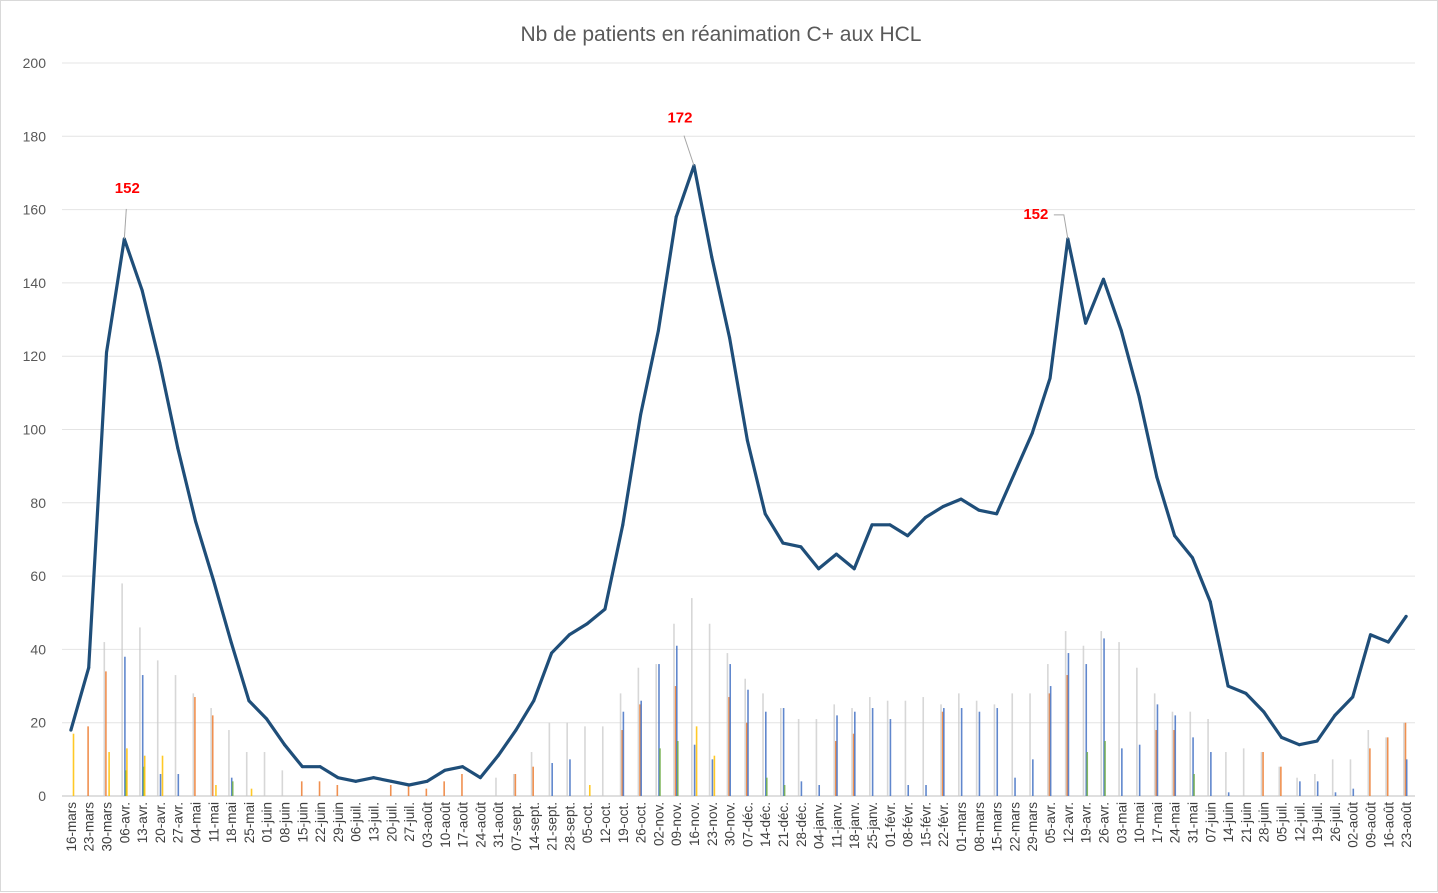 The width and height of the screenshot is (1438, 893). I want to click on x-tick-label: 06-avr., so click(124, 822).